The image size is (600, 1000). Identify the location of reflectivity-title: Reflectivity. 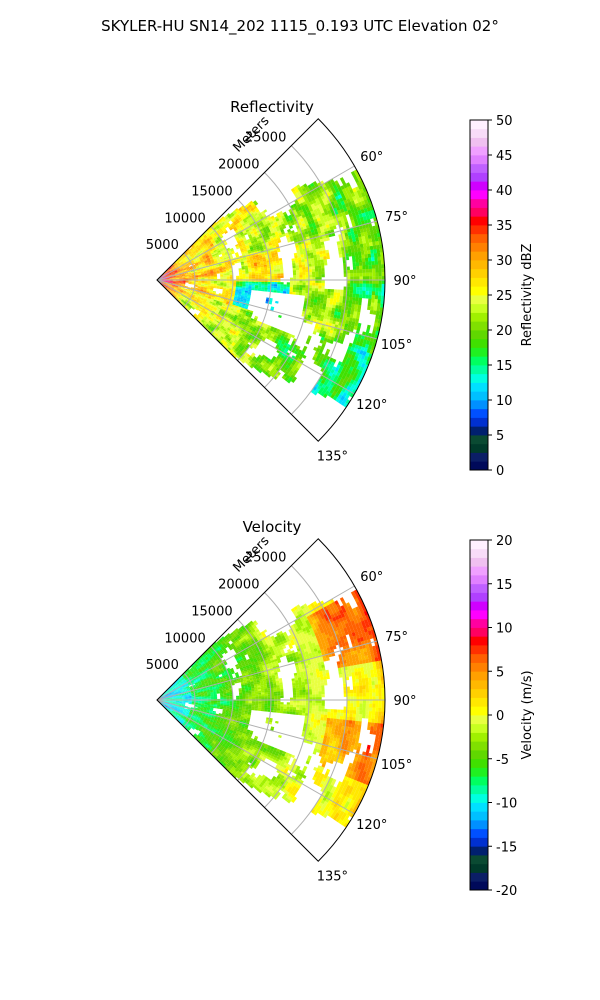
(272, 107).